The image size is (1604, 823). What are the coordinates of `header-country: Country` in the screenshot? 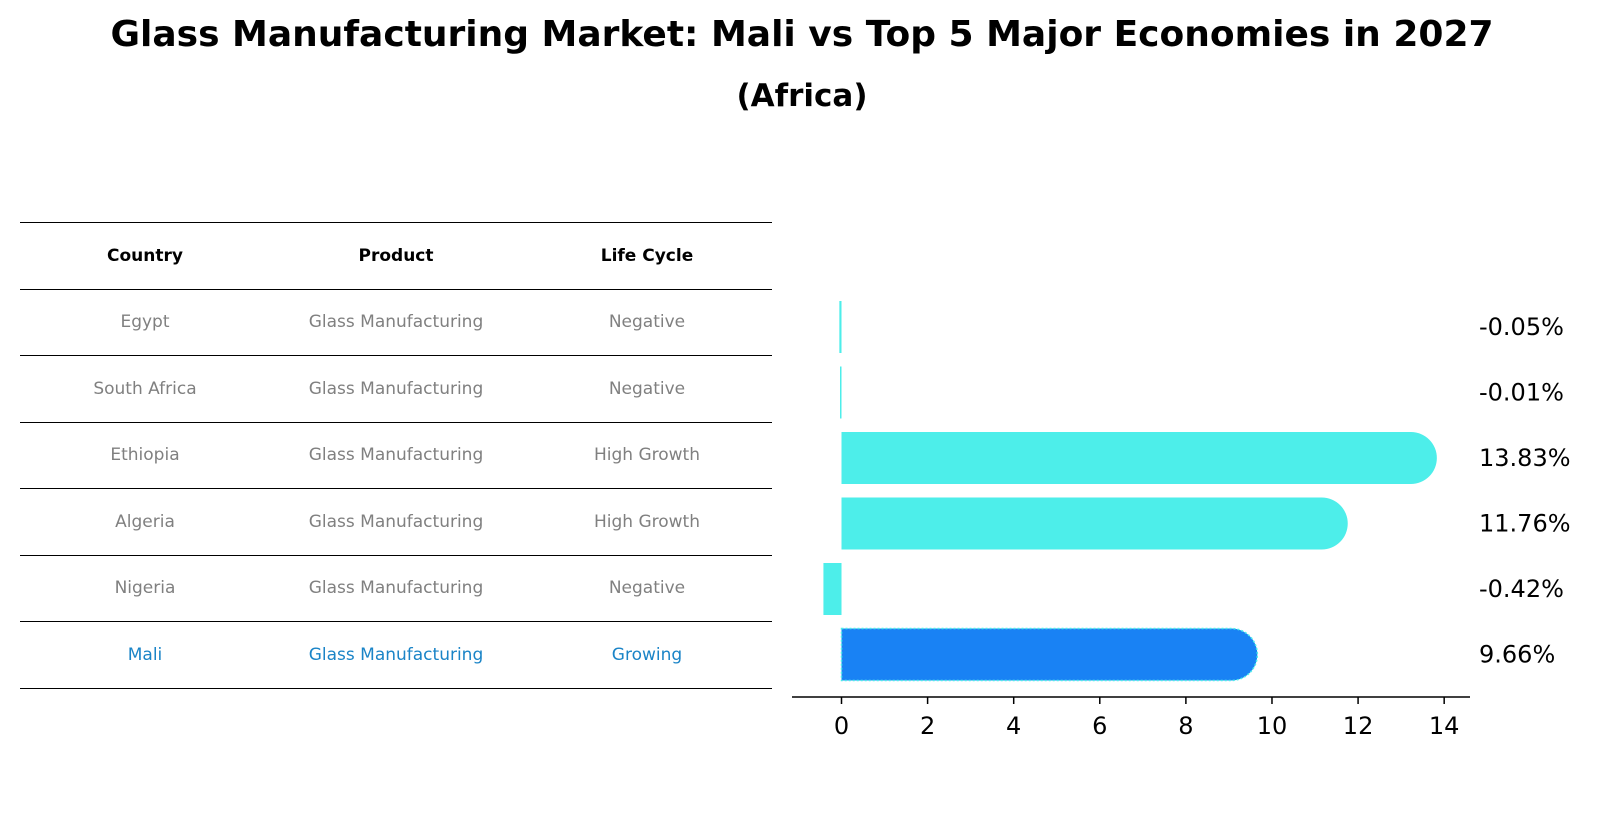 It's located at (145, 256).